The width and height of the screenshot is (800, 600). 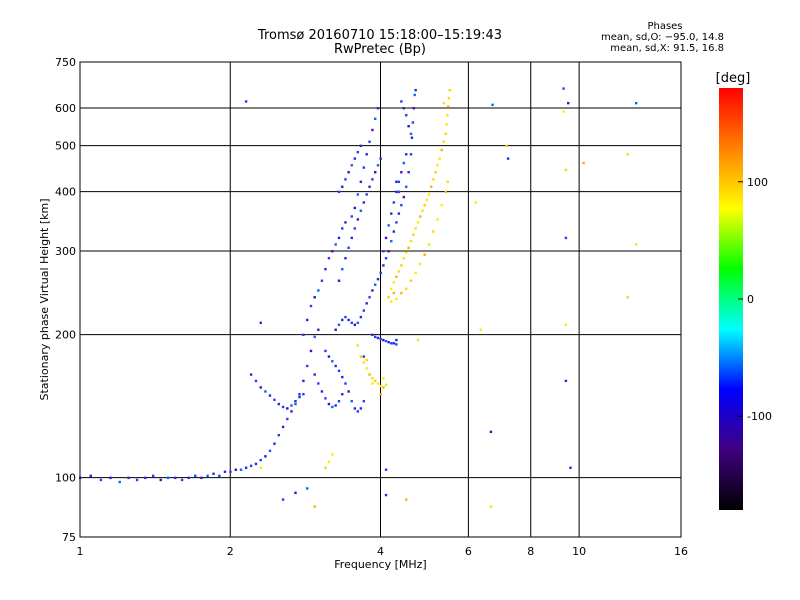 I want to click on y-tick-label: 400, so click(x=65, y=192).